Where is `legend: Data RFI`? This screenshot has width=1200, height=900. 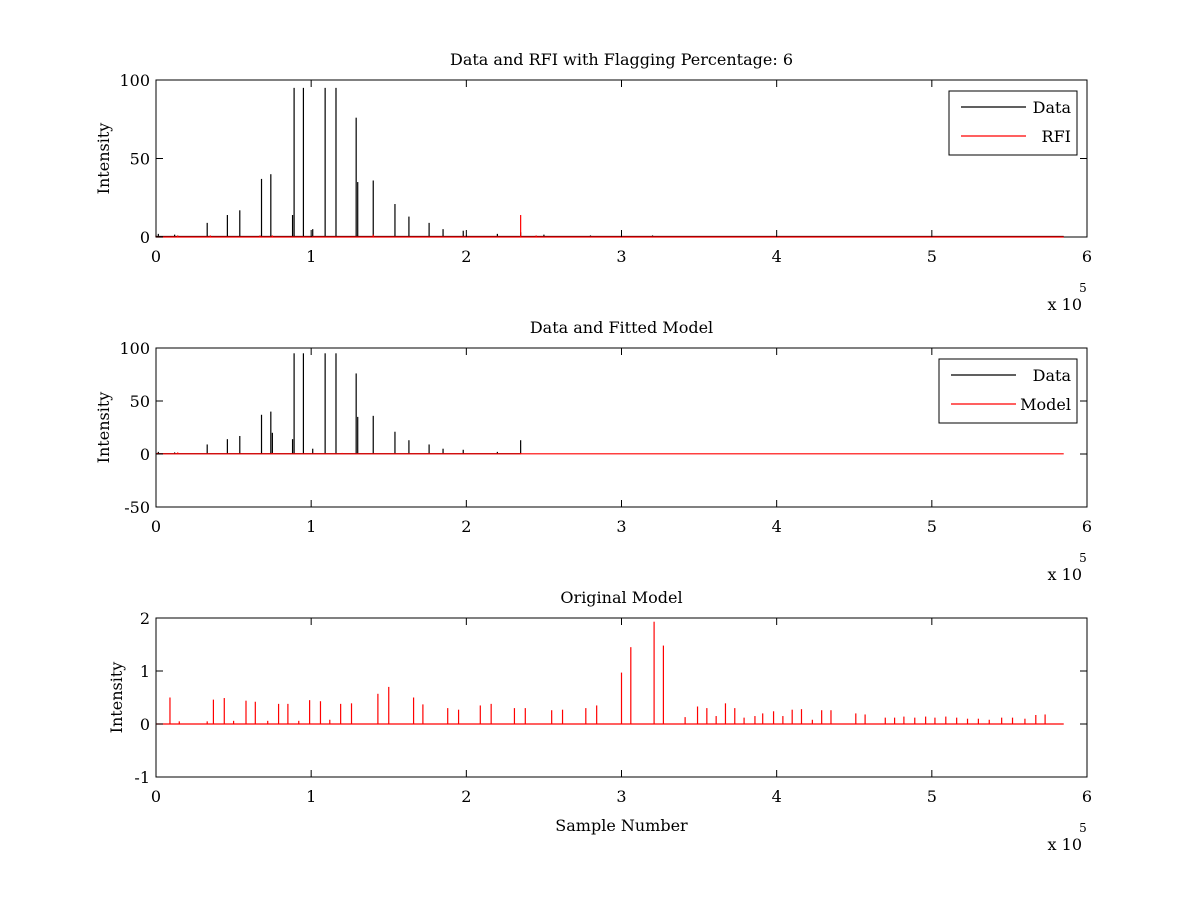
legend: Data RFI is located at coordinates (1013, 123).